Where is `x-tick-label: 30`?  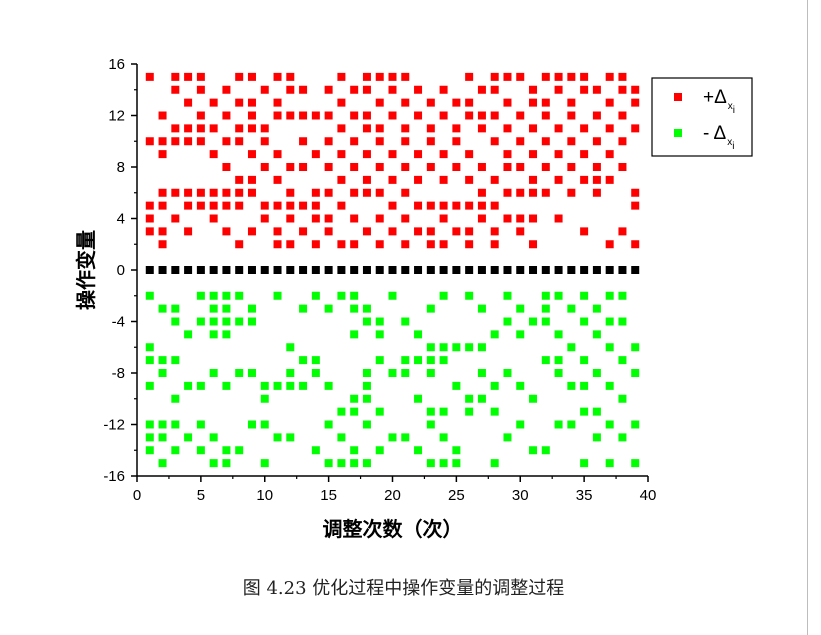 x-tick-label: 30 is located at coordinates (520, 495).